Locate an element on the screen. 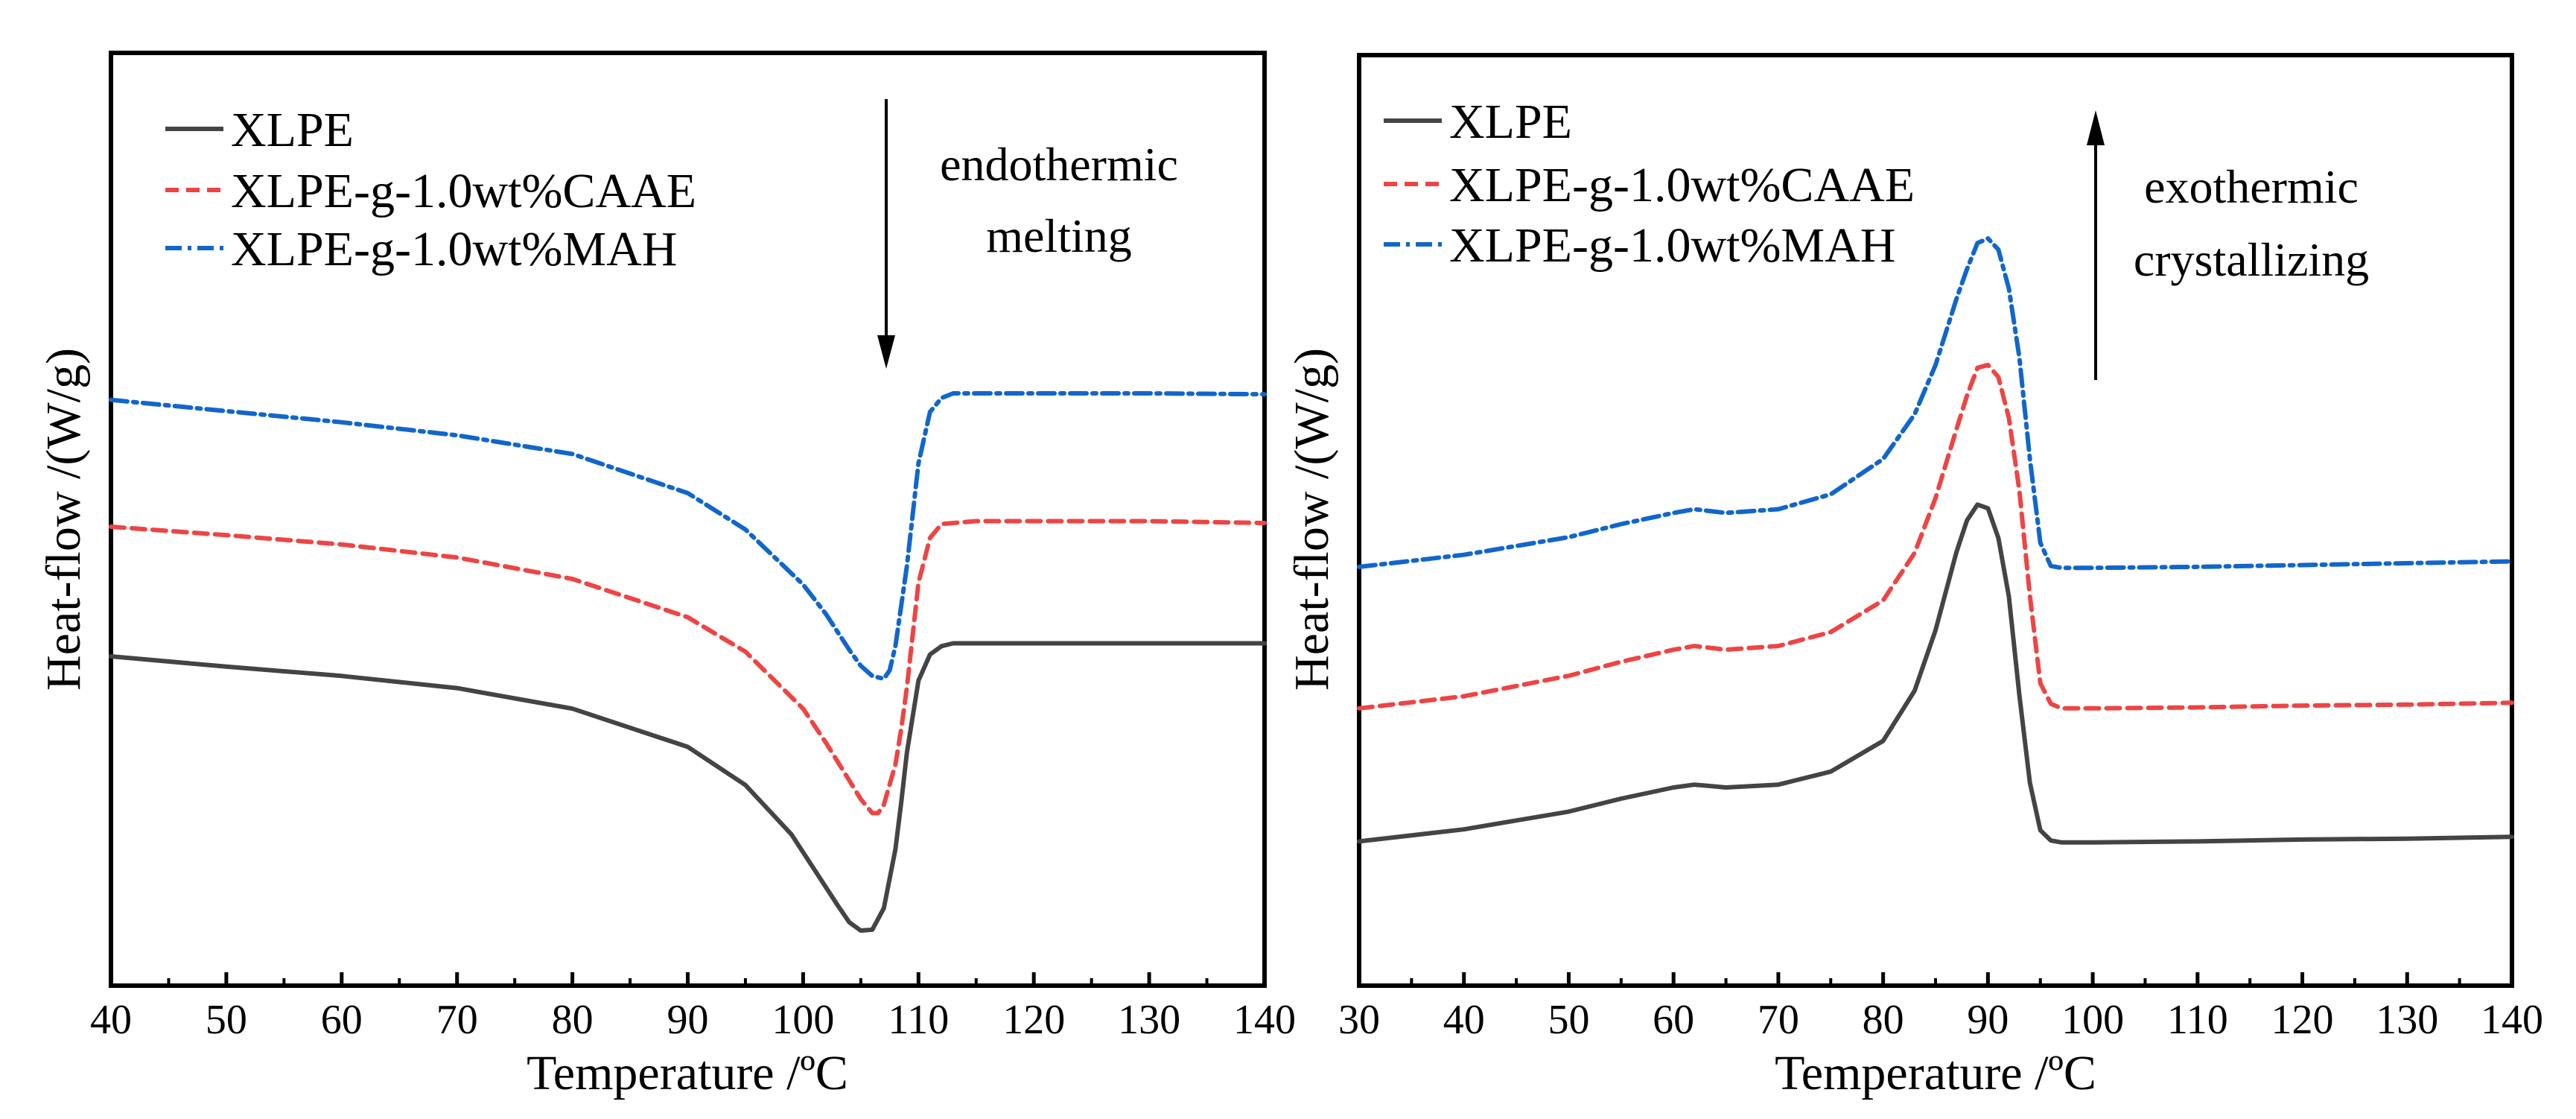 The width and height of the screenshot is (2576, 1119). annotation: endothermic melting is located at coordinates (1027, 234).